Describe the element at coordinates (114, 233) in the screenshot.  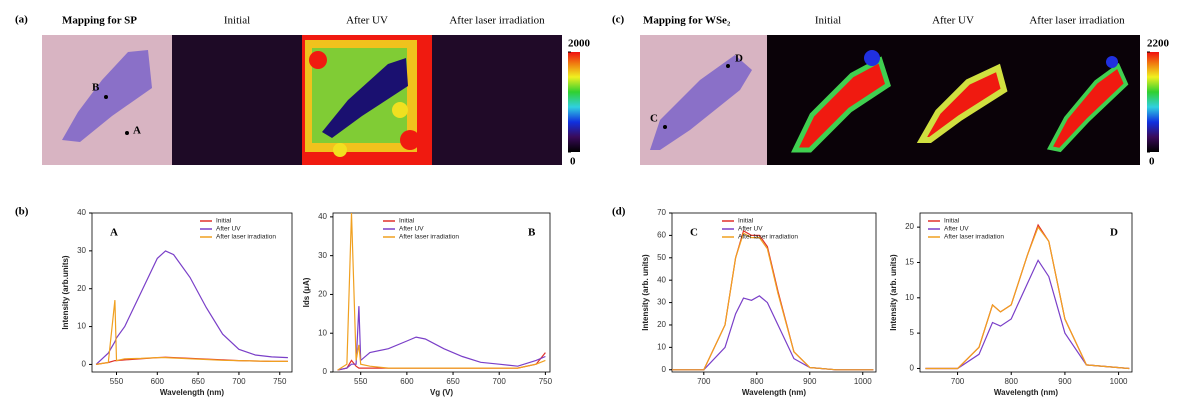
I see `annotation: A` at that location.